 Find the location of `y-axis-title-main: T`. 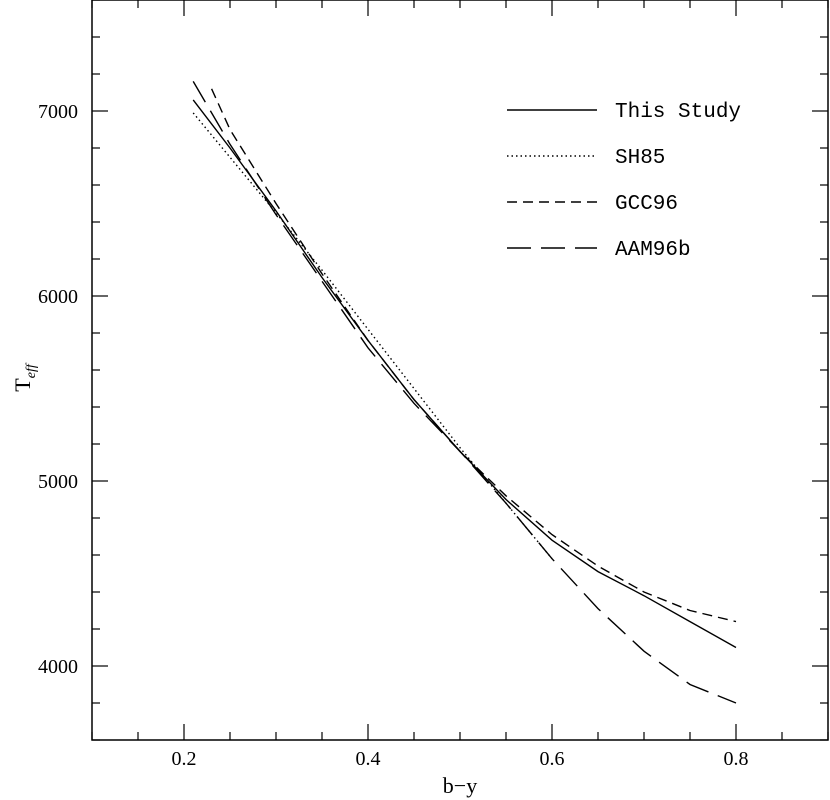

y-axis-title-main: T is located at coordinates (22, 385).